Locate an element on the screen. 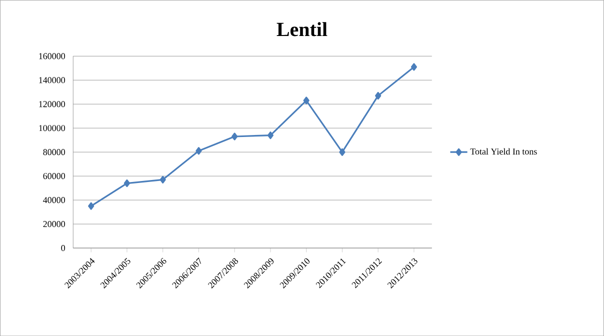 This screenshot has width=604, height=336. y-tick-label: 20000 is located at coordinates (54, 224).